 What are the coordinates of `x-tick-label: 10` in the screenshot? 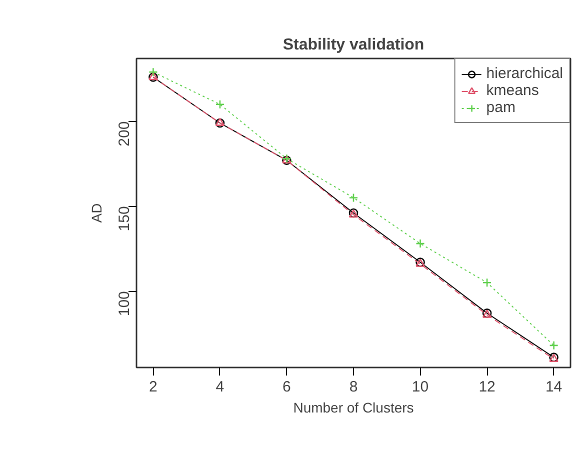 It's located at (420, 387).